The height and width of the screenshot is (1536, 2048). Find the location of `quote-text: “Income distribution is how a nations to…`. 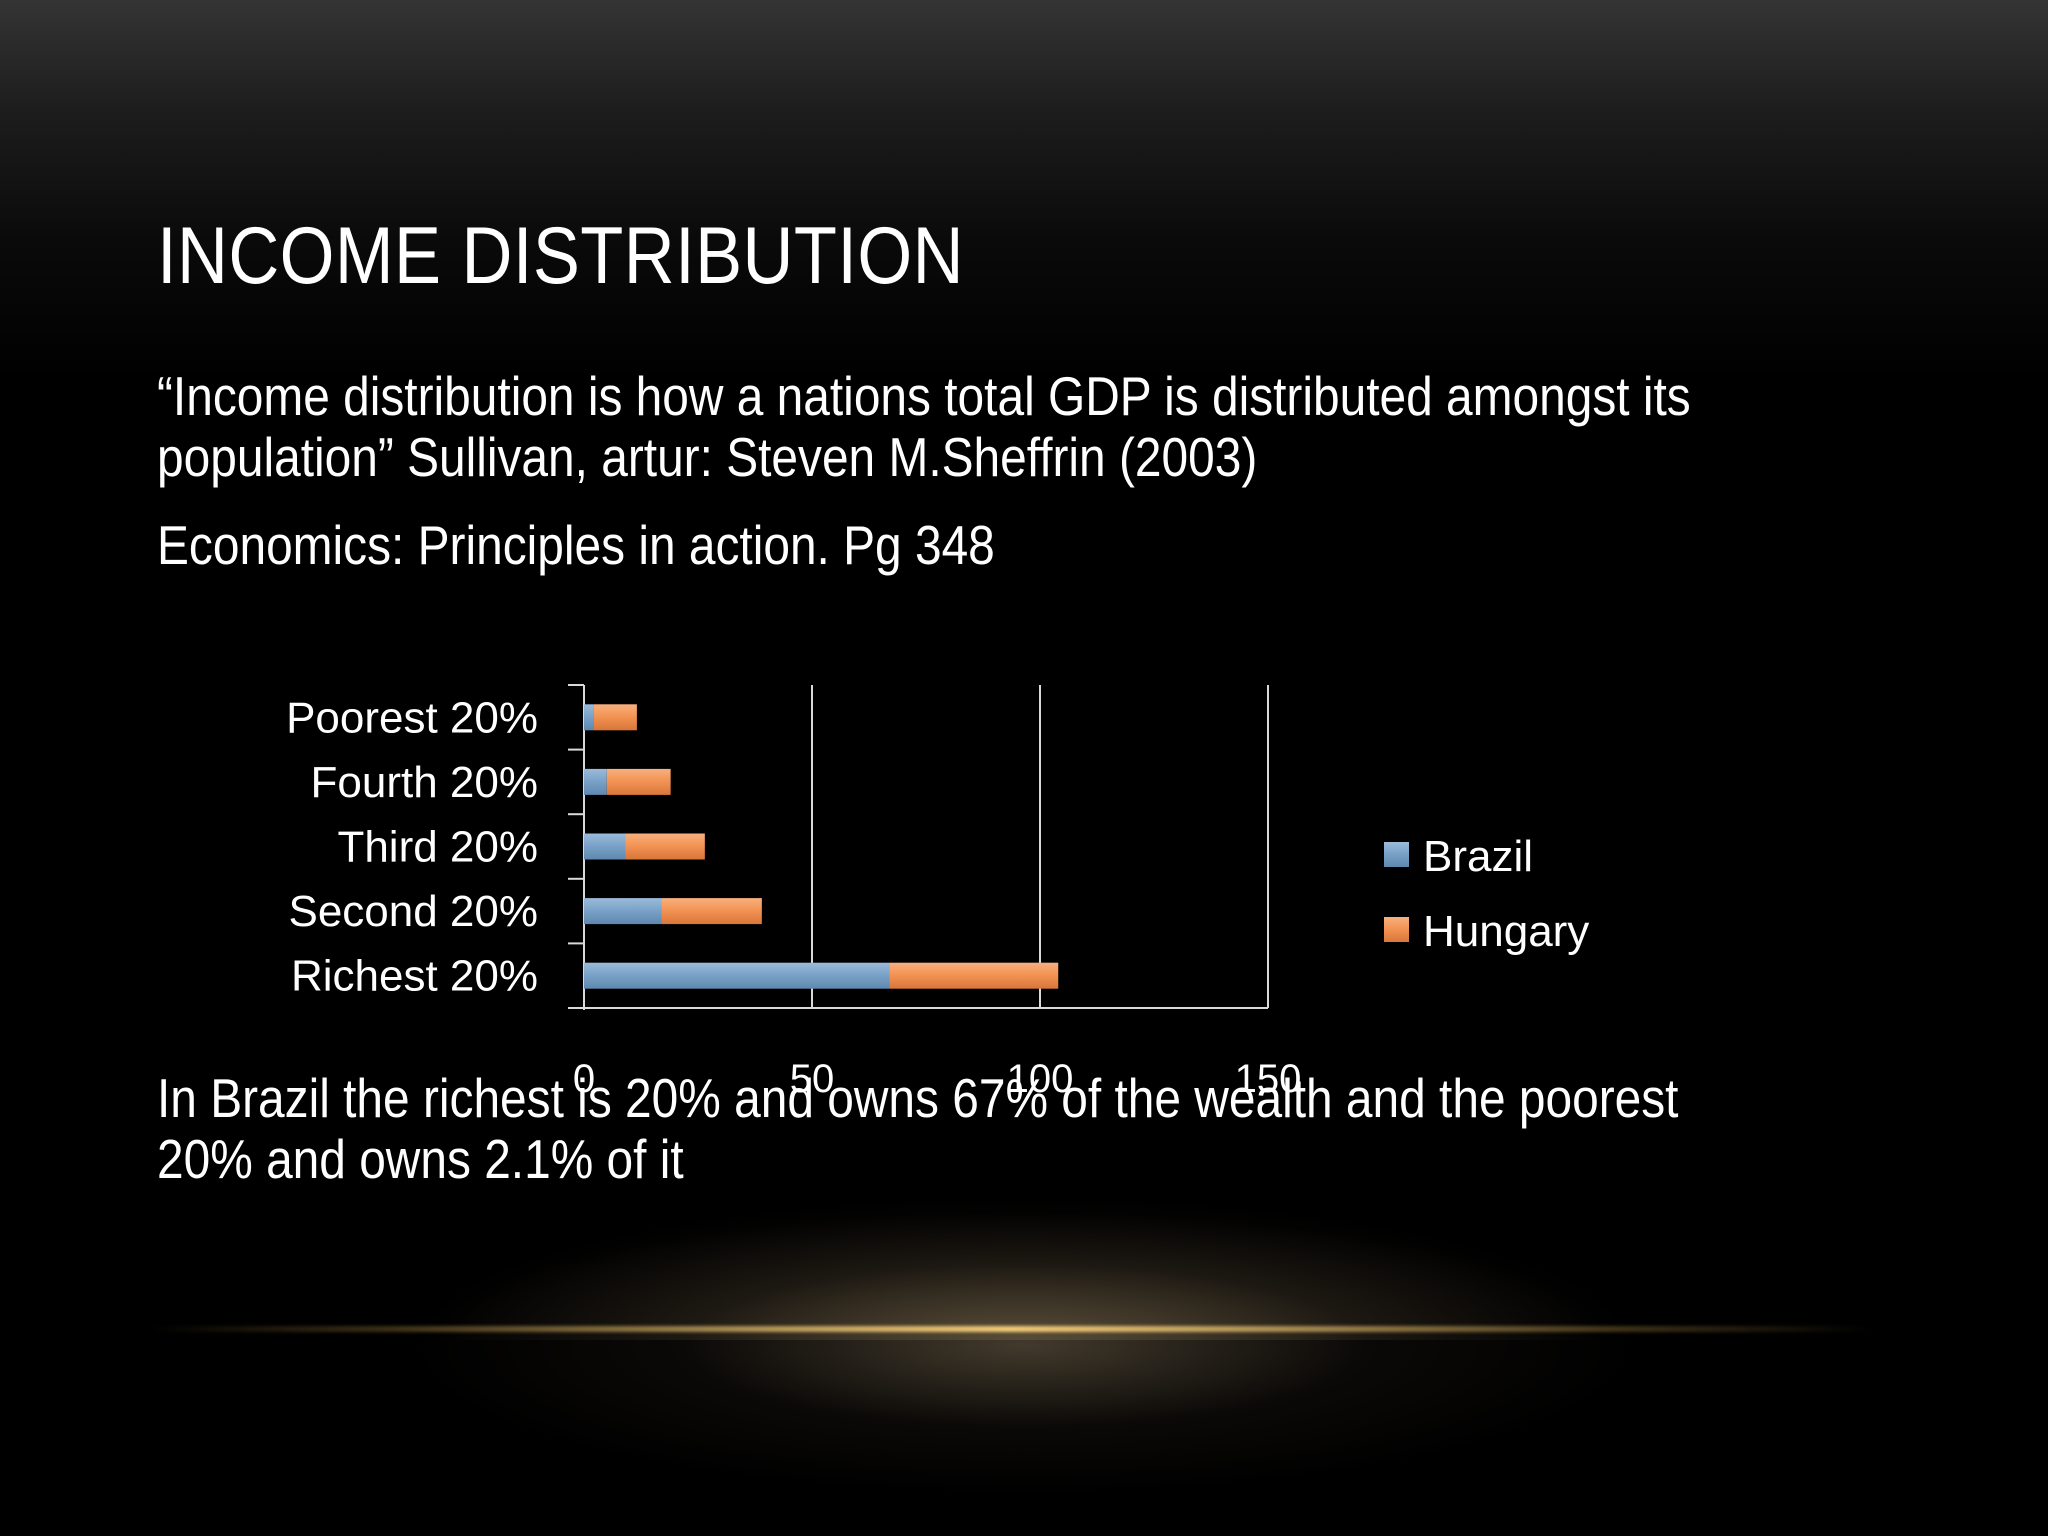

quote-text: “Income distribution is how a nations to… is located at coordinates (924, 427).